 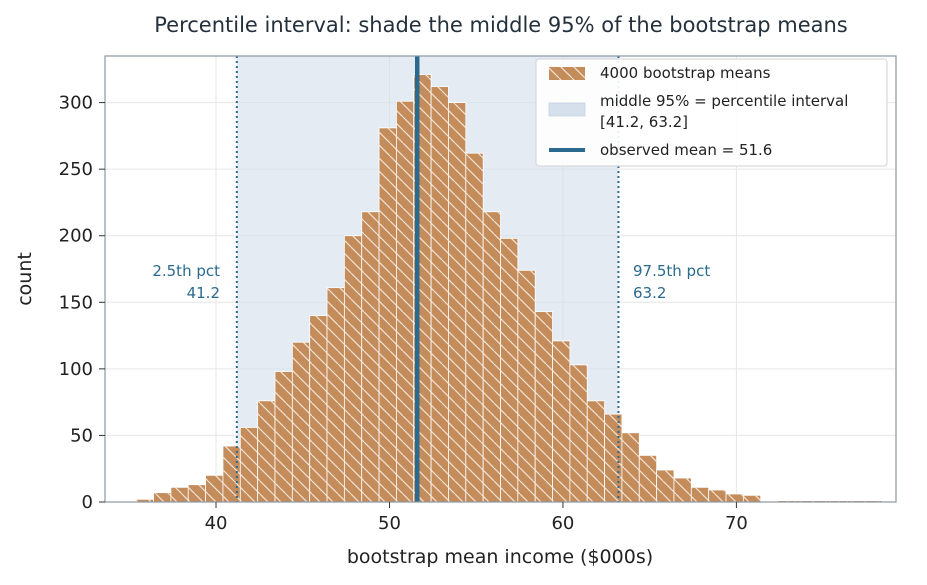 I want to click on y-tick-label: 250, so click(x=76, y=169).